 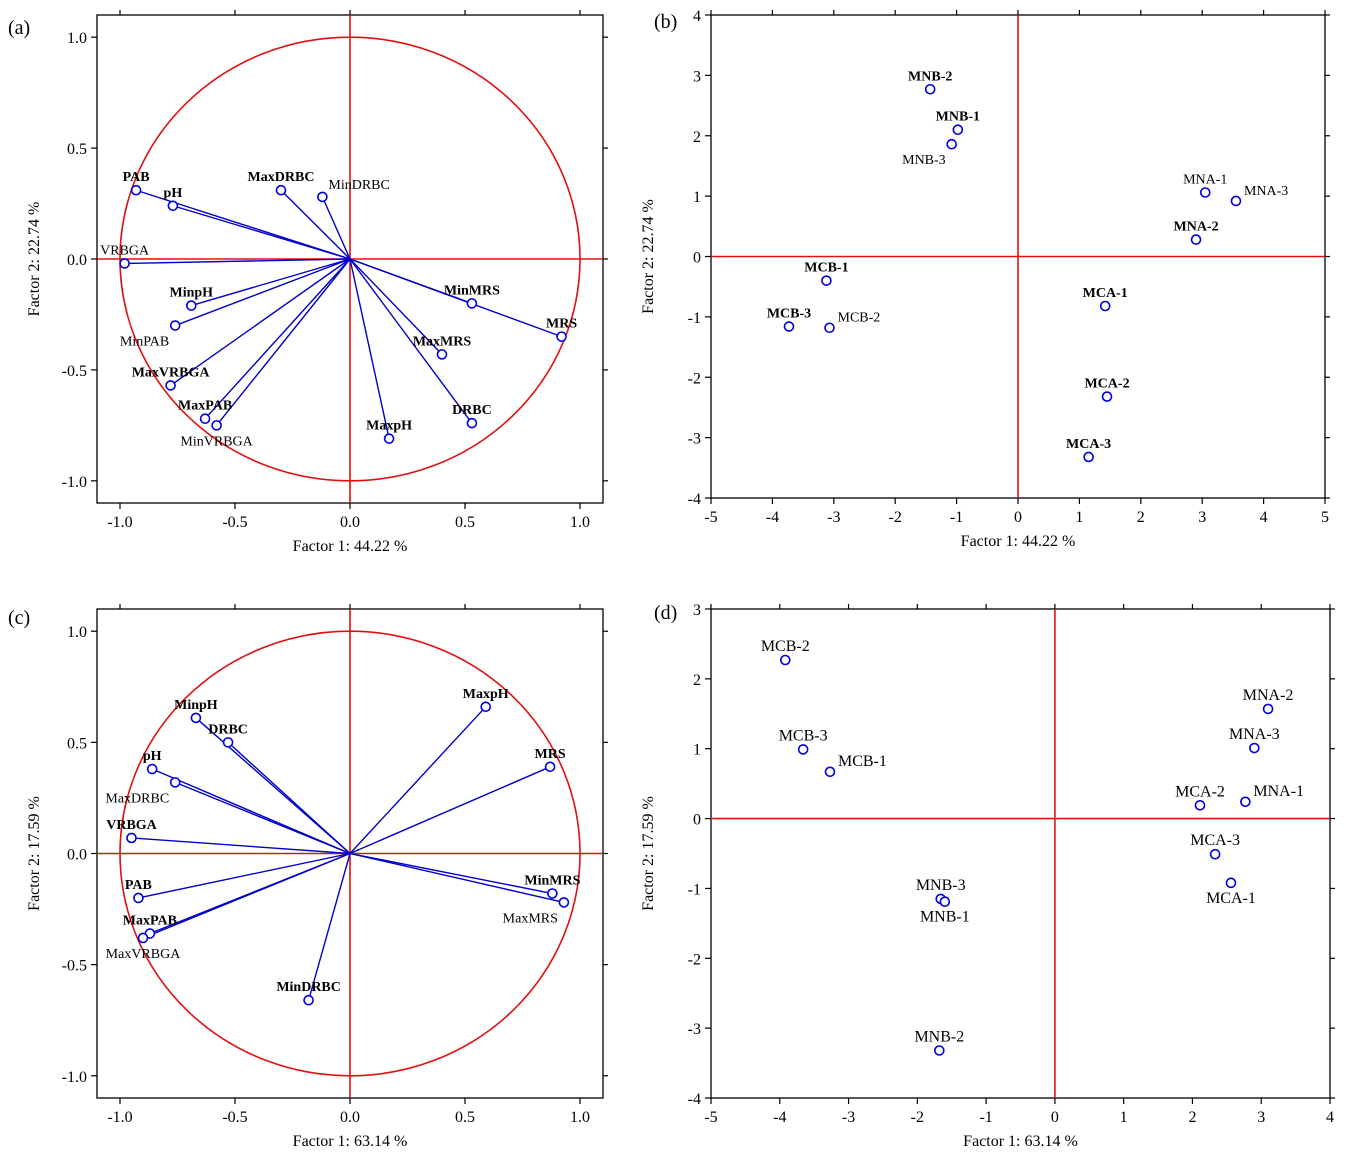 I want to click on x-tick-label: -0.5, so click(x=234, y=1117).